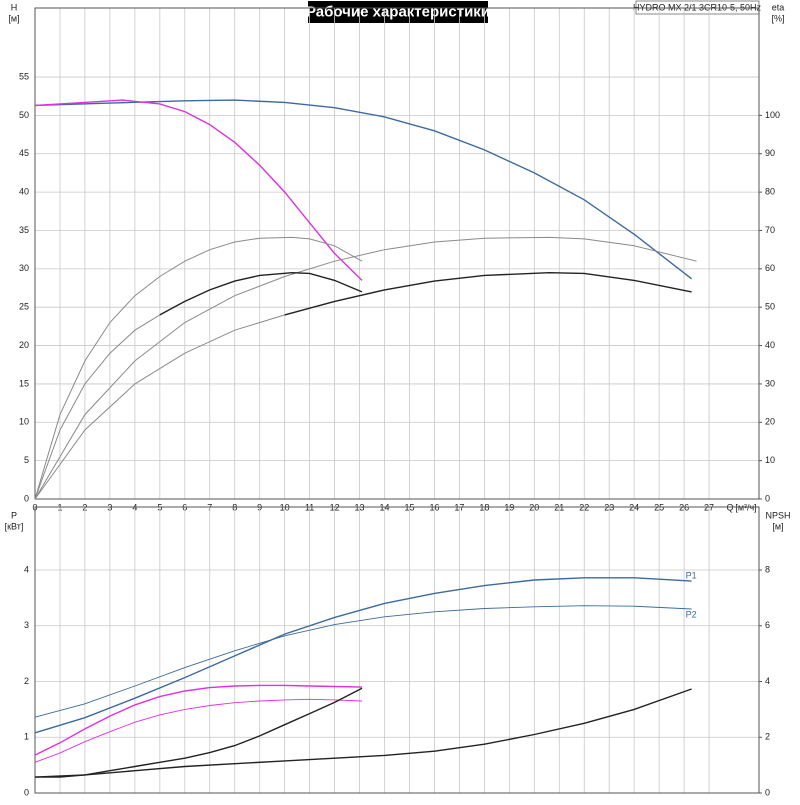 Image resolution: width=800 pixels, height=805 pixels. Describe the element at coordinates (26, 625) in the screenshot. I see `y-tick-label: 3` at that location.